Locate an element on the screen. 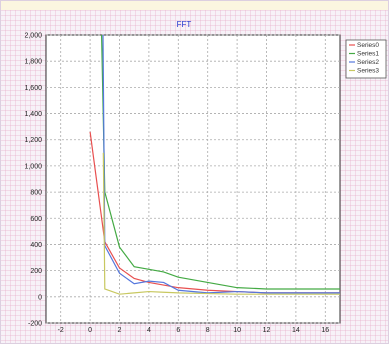 This screenshot has width=389, height=344. y-tick-label: 1,400 is located at coordinates (33, 114).